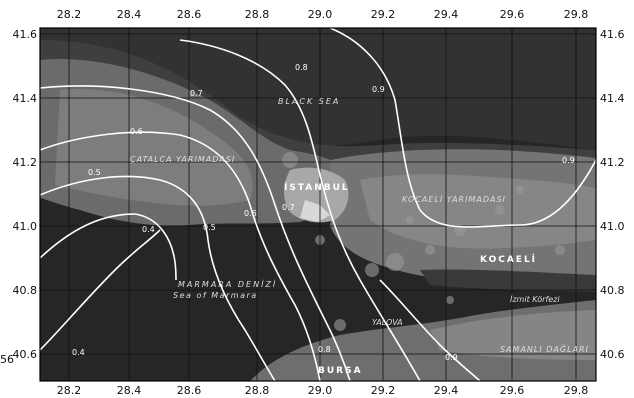  I want to click on label-samanli: SAMANLI DAĞLARI, so click(544, 348).